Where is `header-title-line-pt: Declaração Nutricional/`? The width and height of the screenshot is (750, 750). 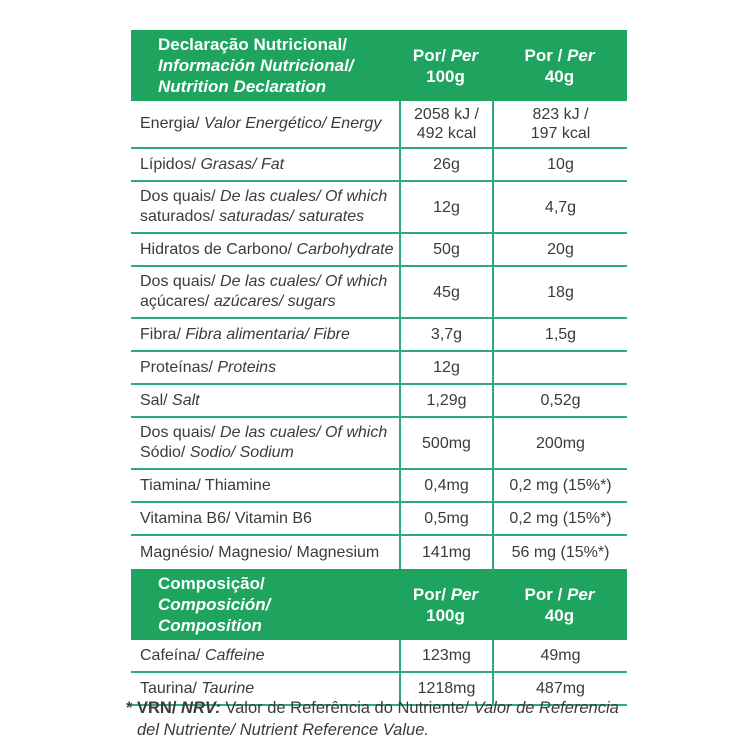
header-title-line-pt: Declaração Nutricional/ is located at coordinates (252, 44).